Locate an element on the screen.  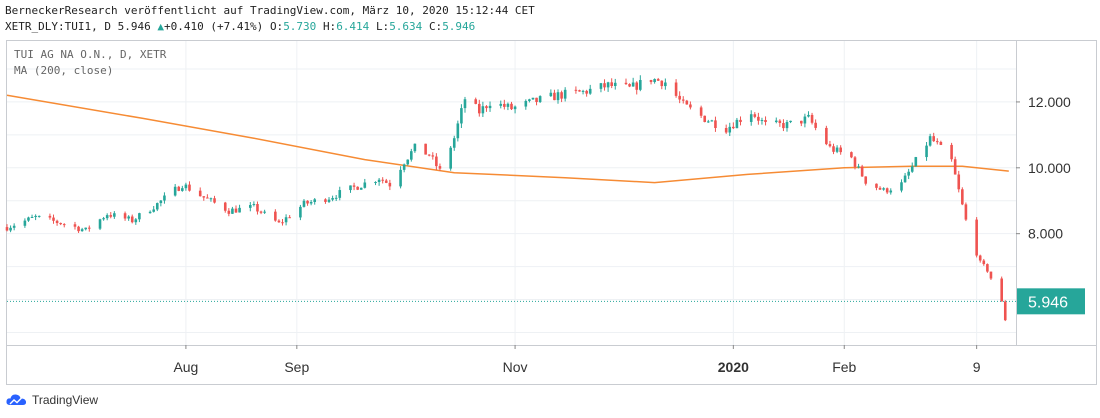
low-label: L: is located at coordinates (382, 26).